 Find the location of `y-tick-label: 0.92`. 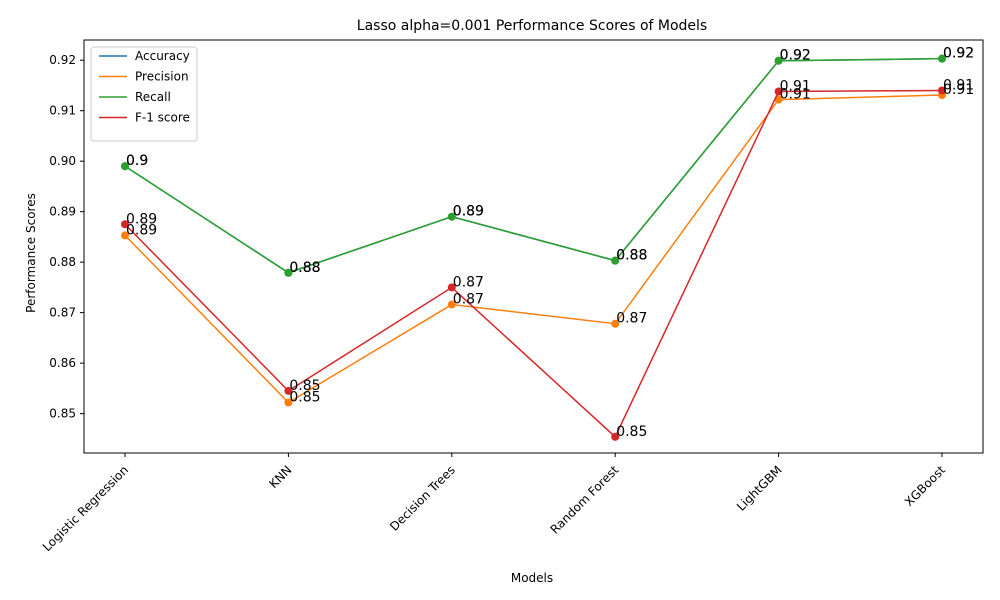

y-tick-label: 0.92 is located at coordinates (62, 60).